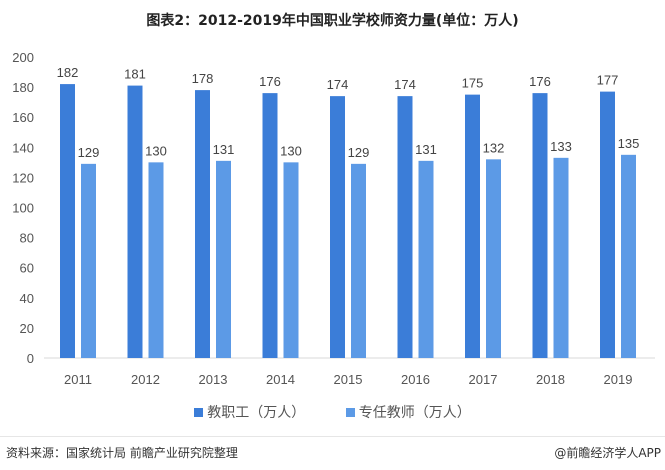  I want to click on y-tick-label: 160, so click(23, 117).